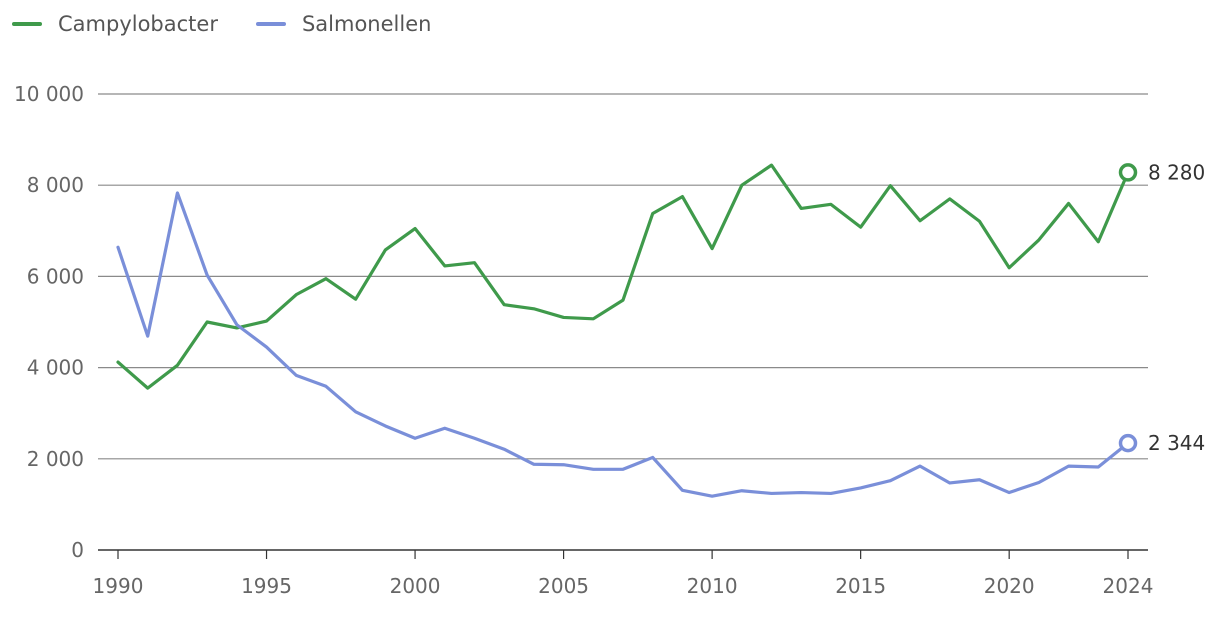 This screenshot has height=618, width=1220. I want to click on end-markers: 8 280 2 344, so click(1161, 307).